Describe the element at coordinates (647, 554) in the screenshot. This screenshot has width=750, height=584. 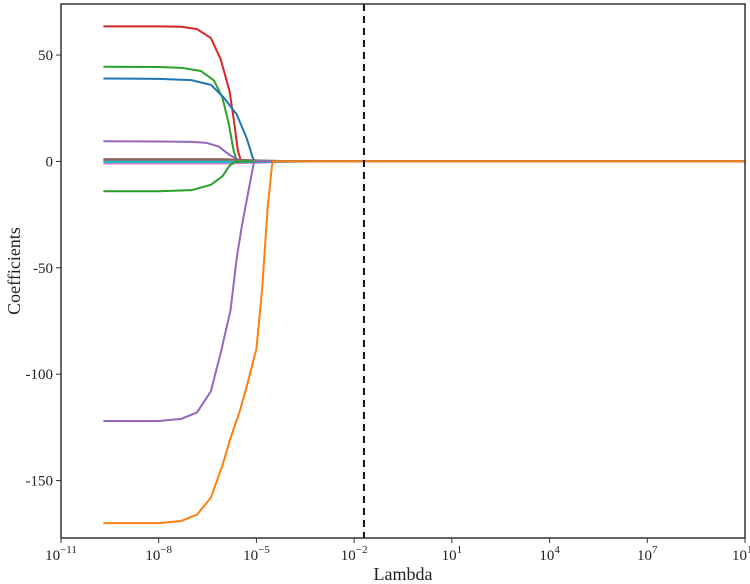
I see `x-tick-label: 10⁷` at that location.